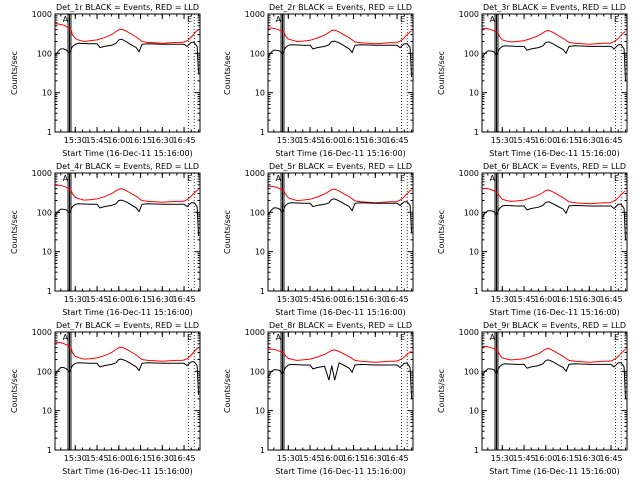 Image resolution: width=640 pixels, height=480 pixels. What do you see at coordinates (127, 325) in the screenshot?
I see `panel-title: Det_7r BLACK = Events, RED = LLD` at bounding box center [127, 325].